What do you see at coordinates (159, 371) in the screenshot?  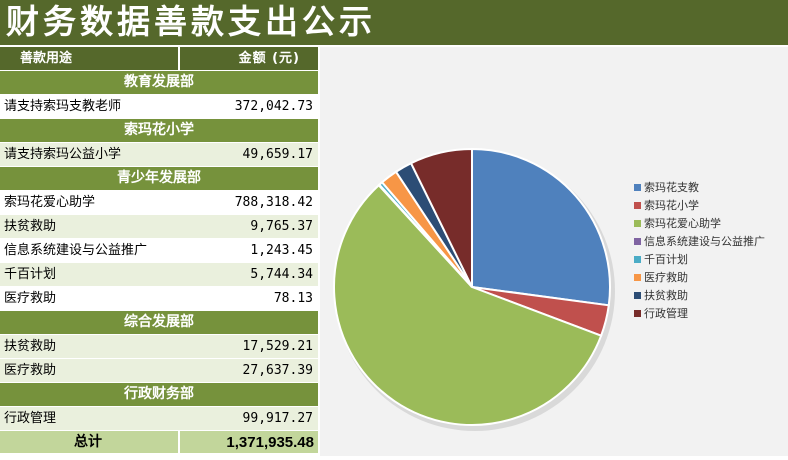 I see `table-row: 医疗救助 27,637.39` at bounding box center [159, 371].